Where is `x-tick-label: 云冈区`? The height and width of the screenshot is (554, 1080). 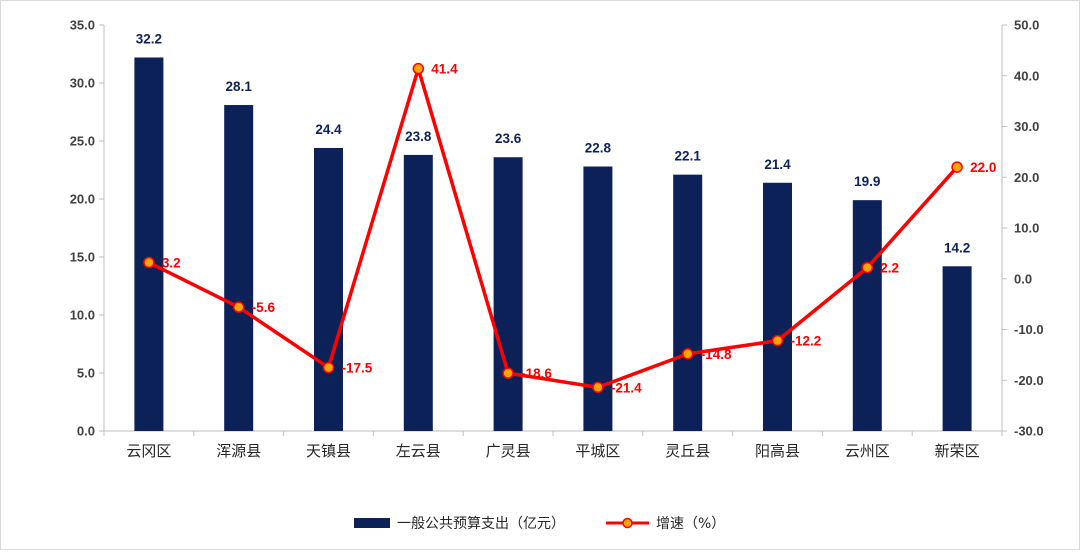 x-tick-label: 云冈区 is located at coordinates (148, 451).